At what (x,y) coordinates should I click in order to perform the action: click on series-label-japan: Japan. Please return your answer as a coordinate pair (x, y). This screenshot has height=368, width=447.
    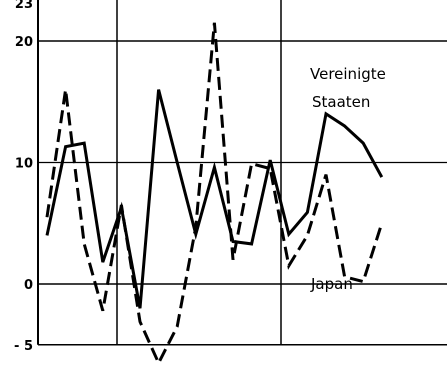
    Looking at the image, I should click on (331, 284).